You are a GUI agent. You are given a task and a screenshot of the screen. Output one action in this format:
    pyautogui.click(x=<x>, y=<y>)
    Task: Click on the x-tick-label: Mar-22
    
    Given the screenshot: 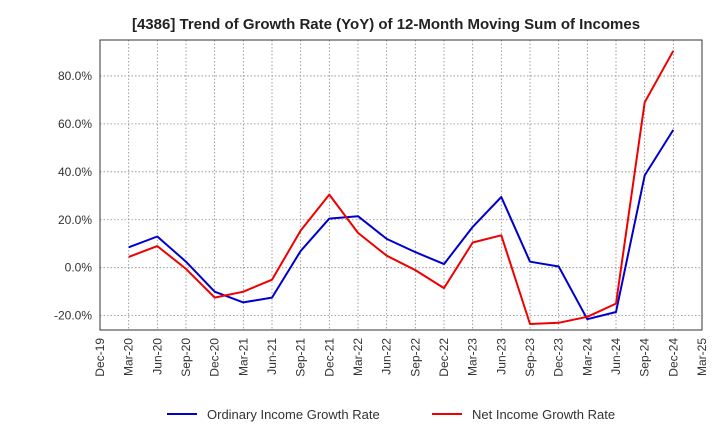 What is the action you would take?
    pyautogui.click(x=358, y=357)
    